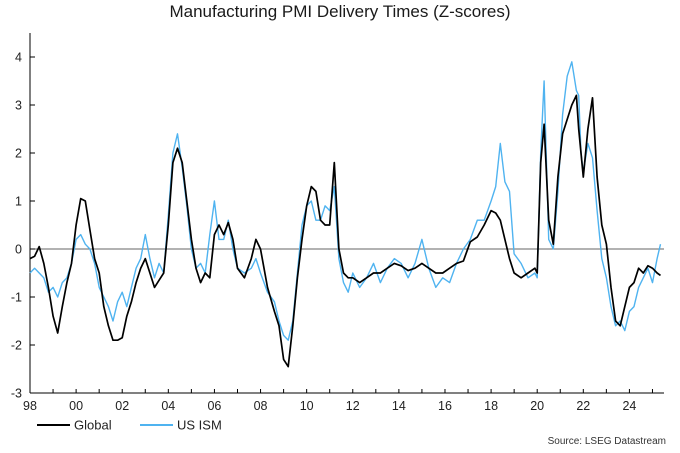 The image size is (680, 453). I want to click on y-tick-label: -2, so click(16, 346).